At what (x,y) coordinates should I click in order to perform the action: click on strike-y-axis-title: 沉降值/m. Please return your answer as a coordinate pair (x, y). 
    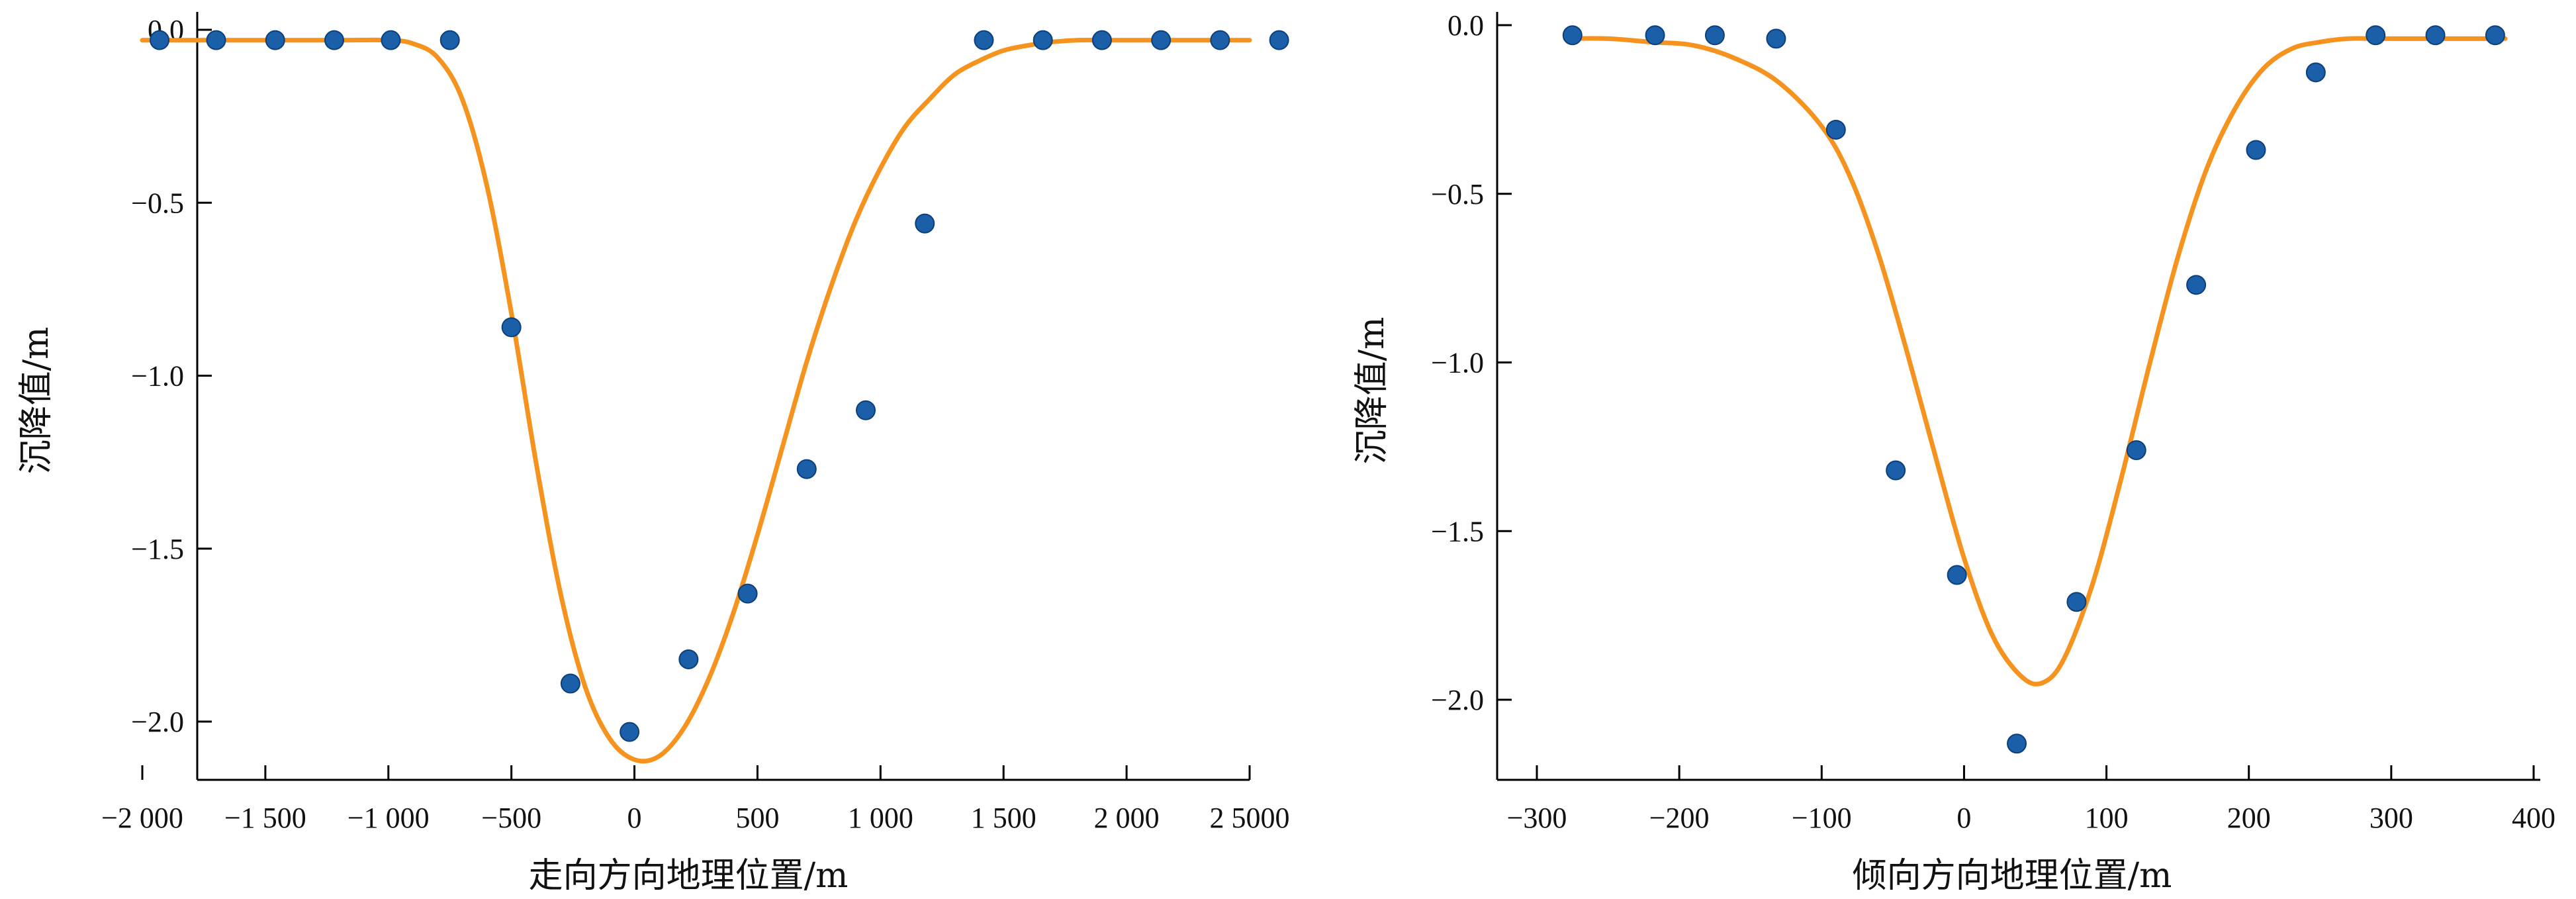
    Looking at the image, I should click on (36, 401).